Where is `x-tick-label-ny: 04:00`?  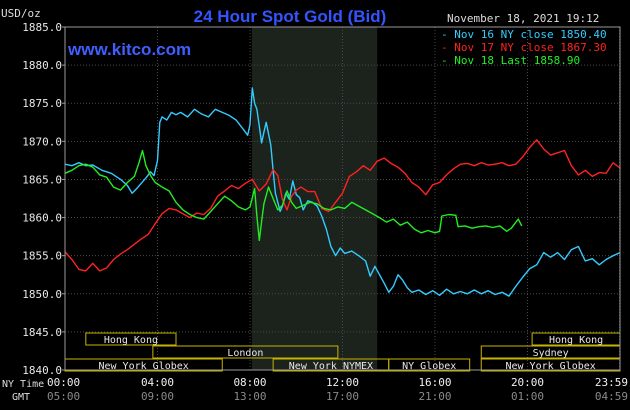
x-tick-label-ny: 04:00 is located at coordinates (157, 382).